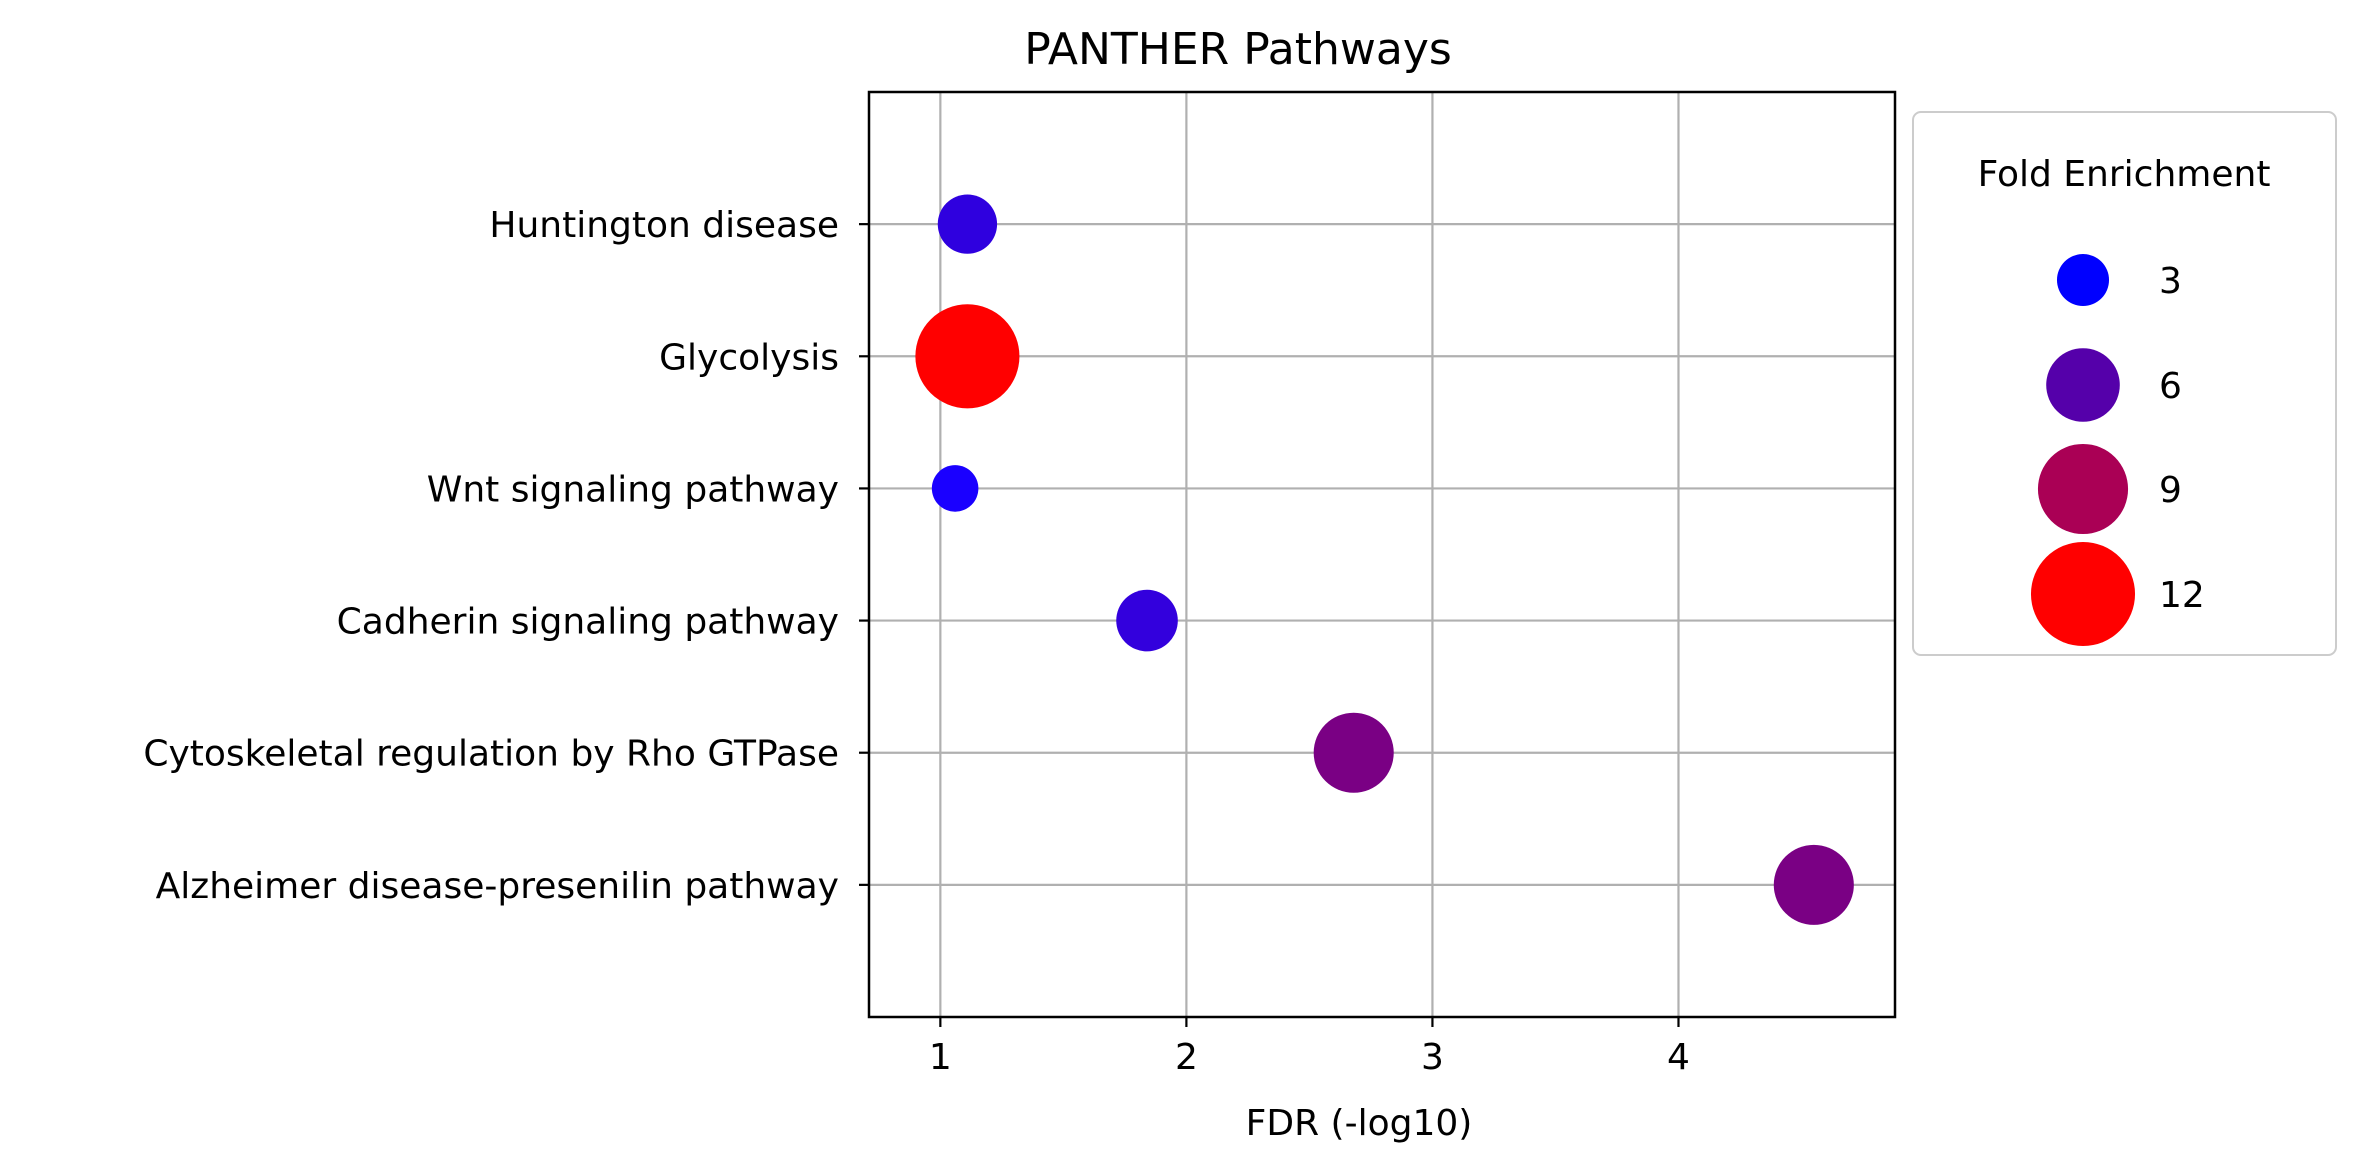 This screenshot has height=1176, width=2365. I want to click on legend: Fold Enrichment 3 6 9 12, so click(2124, 383).